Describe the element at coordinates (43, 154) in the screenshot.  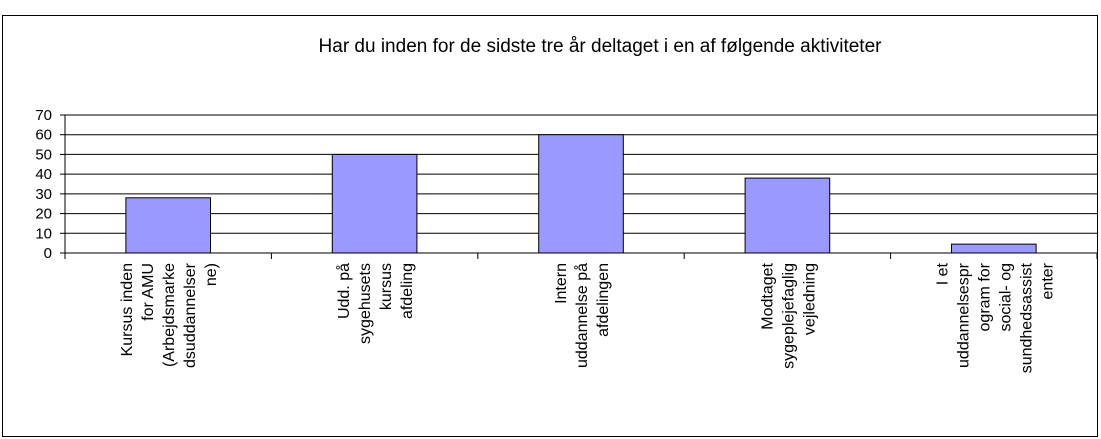
I see `y-tick-label: 50` at that location.